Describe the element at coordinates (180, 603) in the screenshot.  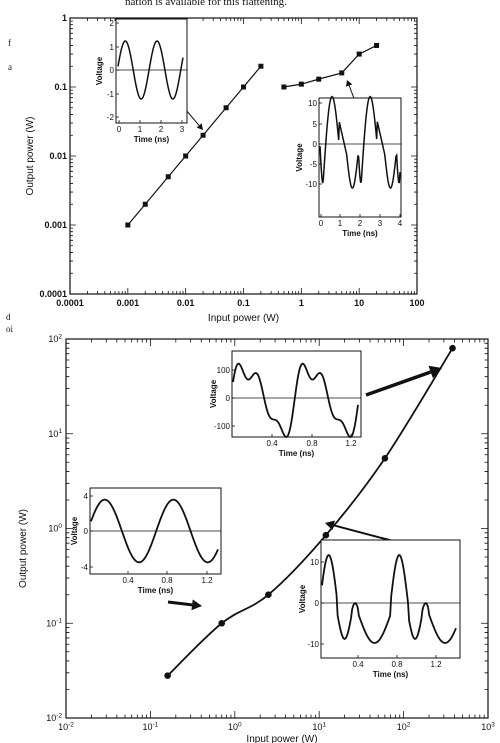
I see `bottom-arrow-mid-shaft` at that location.